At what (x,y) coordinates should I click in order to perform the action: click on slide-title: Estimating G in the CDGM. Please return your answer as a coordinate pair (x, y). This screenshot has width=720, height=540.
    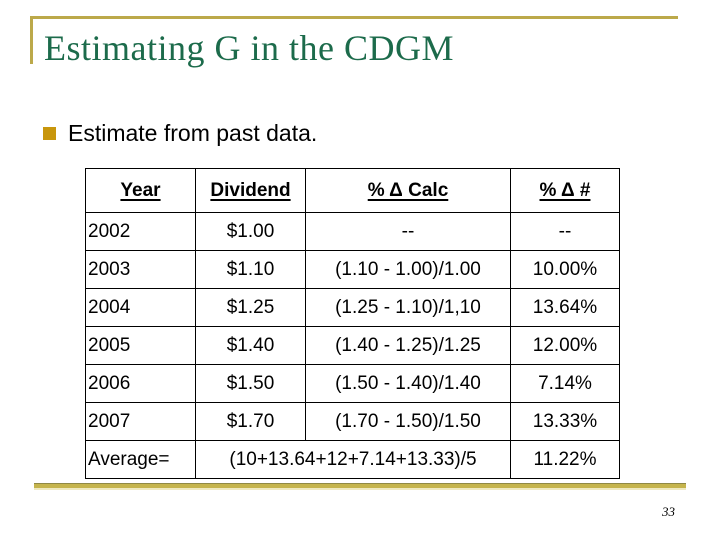
    Looking at the image, I should click on (249, 48).